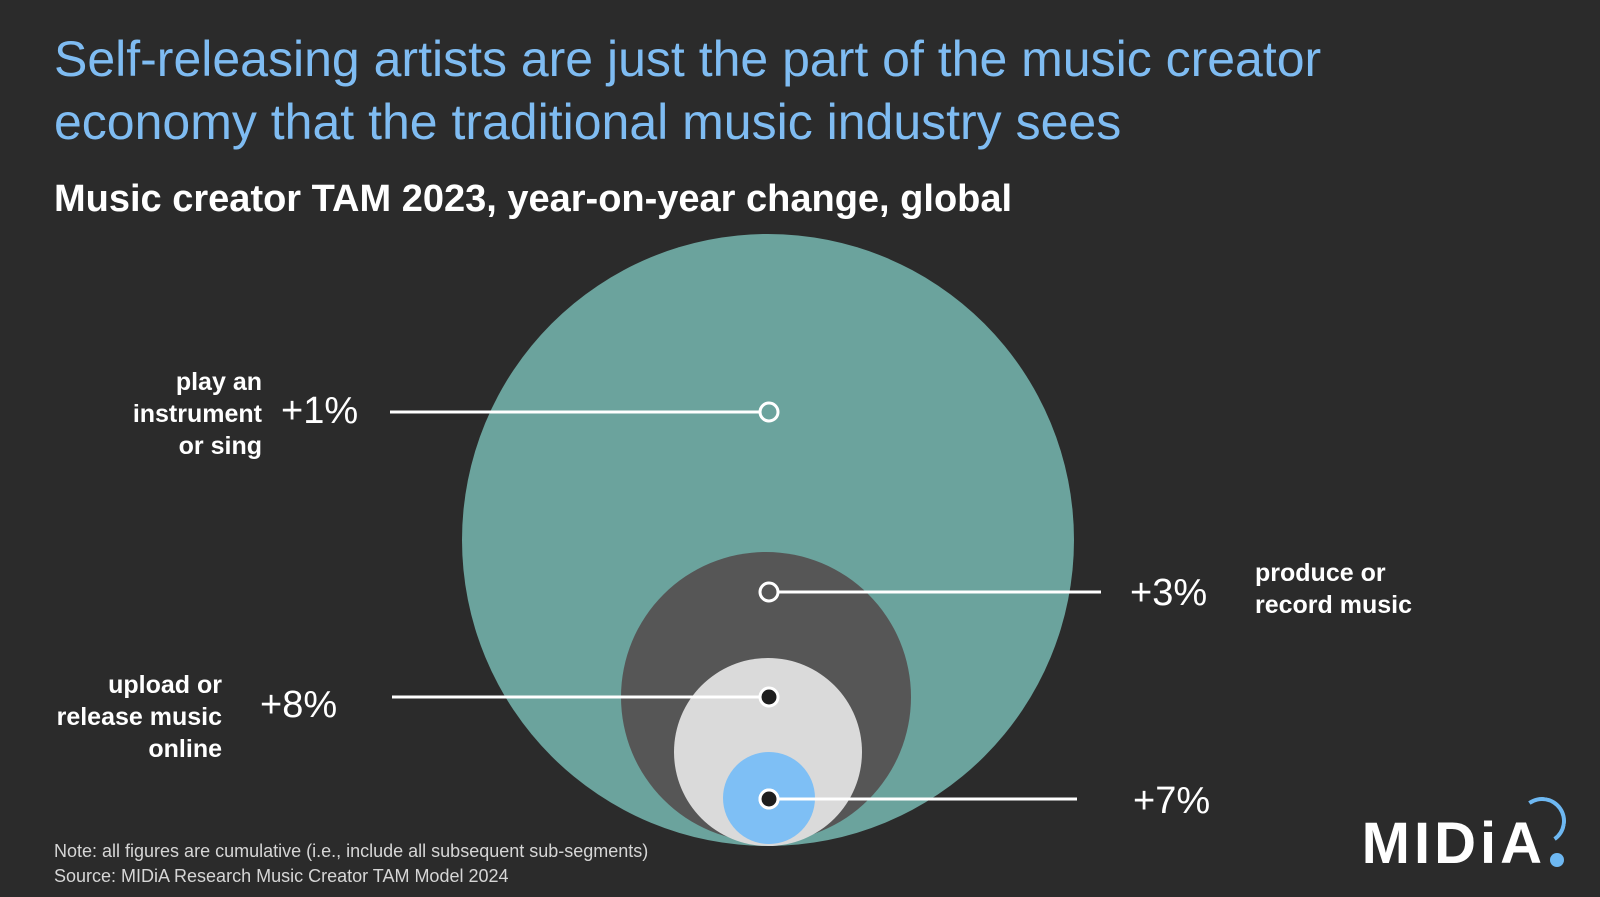 The image size is (1600, 897). What do you see at coordinates (299, 705) in the screenshot?
I see `change-upload-release: +8%` at bounding box center [299, 705].